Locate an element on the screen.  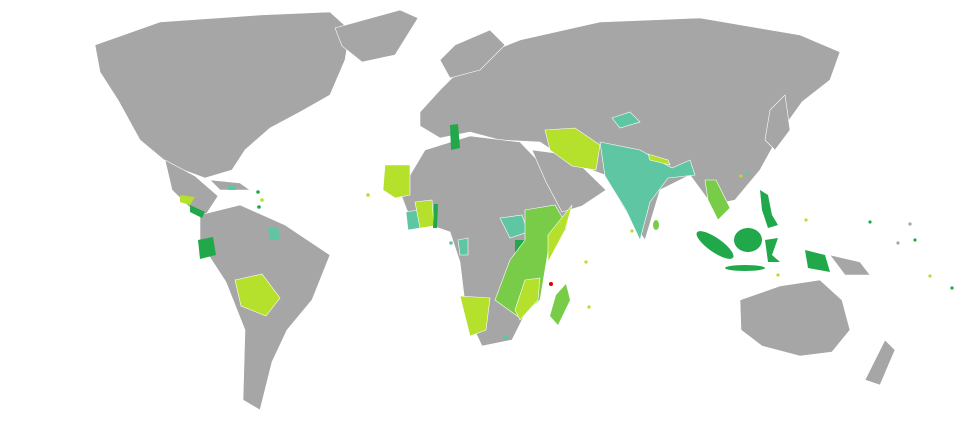
papua-new-guinea is located at coordinates (850, 265).